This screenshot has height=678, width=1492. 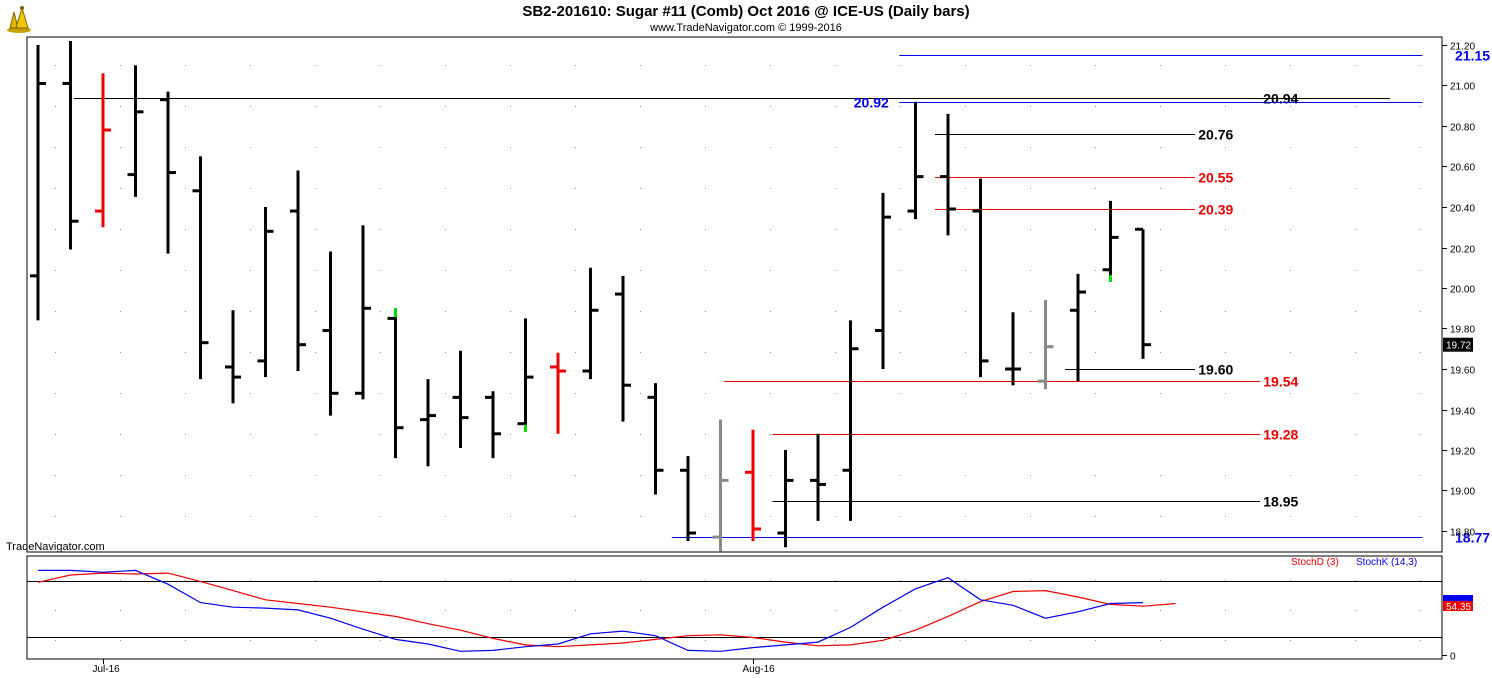 I want to click on stoch-d-readout-box, so click(x=1458, y=605).